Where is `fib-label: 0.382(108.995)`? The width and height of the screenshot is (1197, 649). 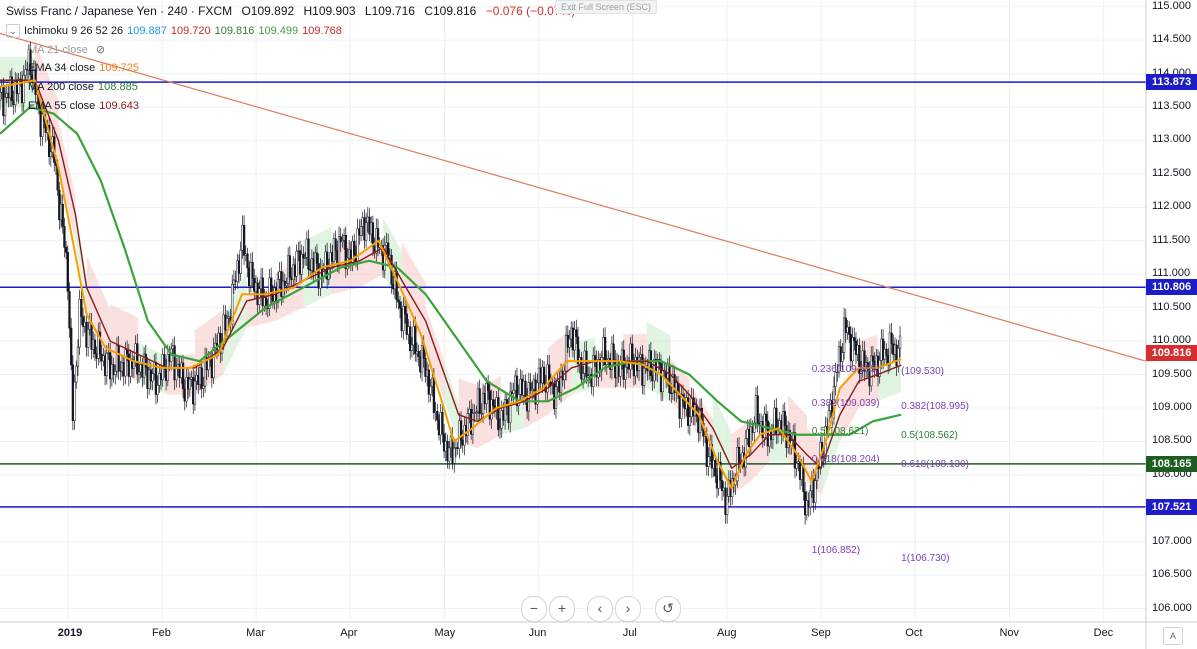 fib-label: 0.382(108.995) is located at coordinates (935, 407).